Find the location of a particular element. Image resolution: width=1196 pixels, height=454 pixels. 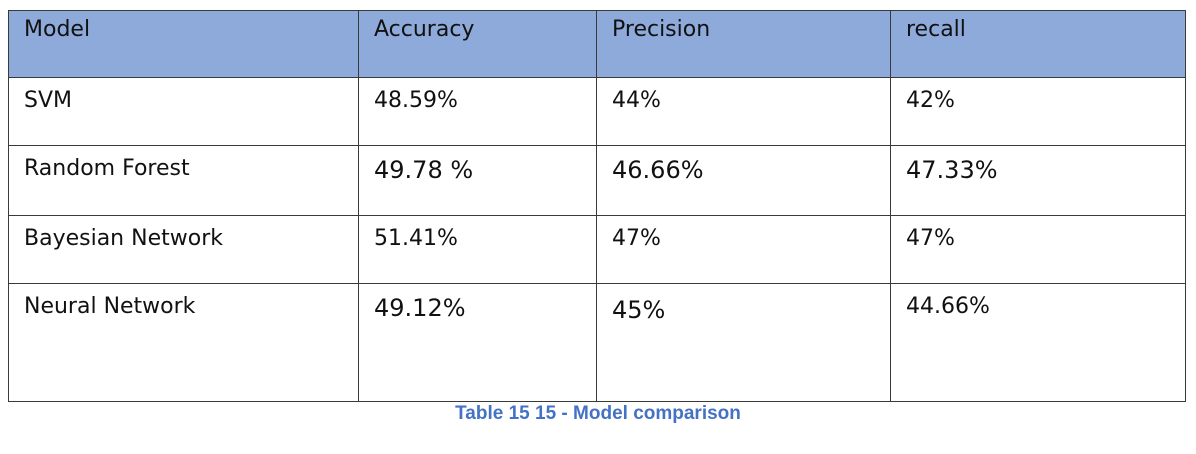

table-caption: Table 15 15 - Model comparison is located at coordinates (598, 413).